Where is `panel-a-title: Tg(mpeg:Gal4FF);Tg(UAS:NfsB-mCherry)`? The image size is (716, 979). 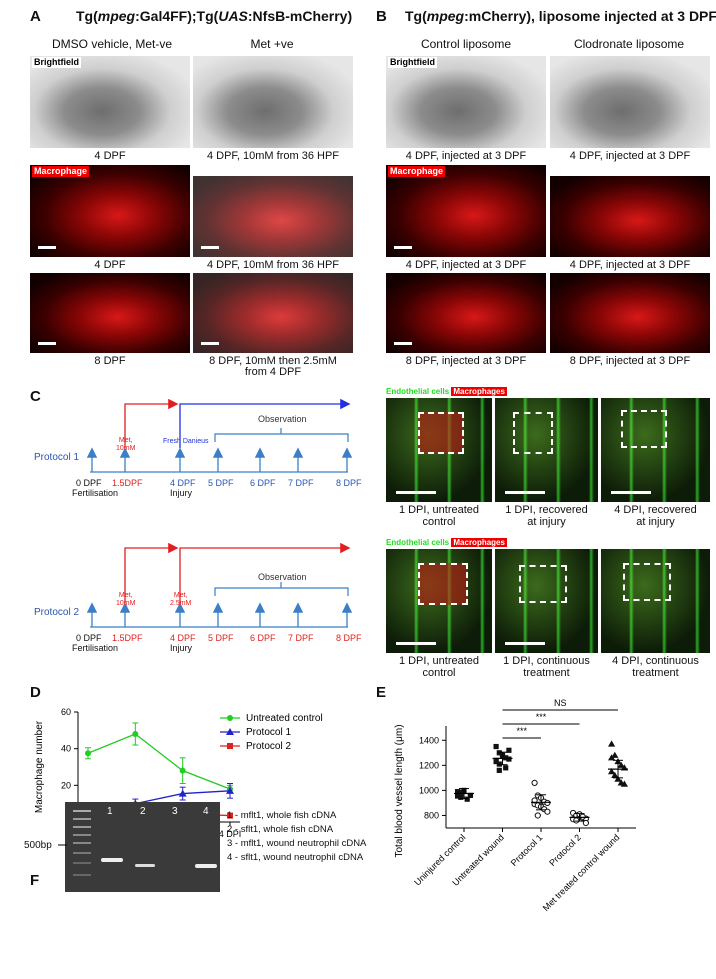
panel-a-title: Tg(mpeg:Gal4FF);Tg(UAS:NfsB-mCherry) is located at coordinates (214, 16).